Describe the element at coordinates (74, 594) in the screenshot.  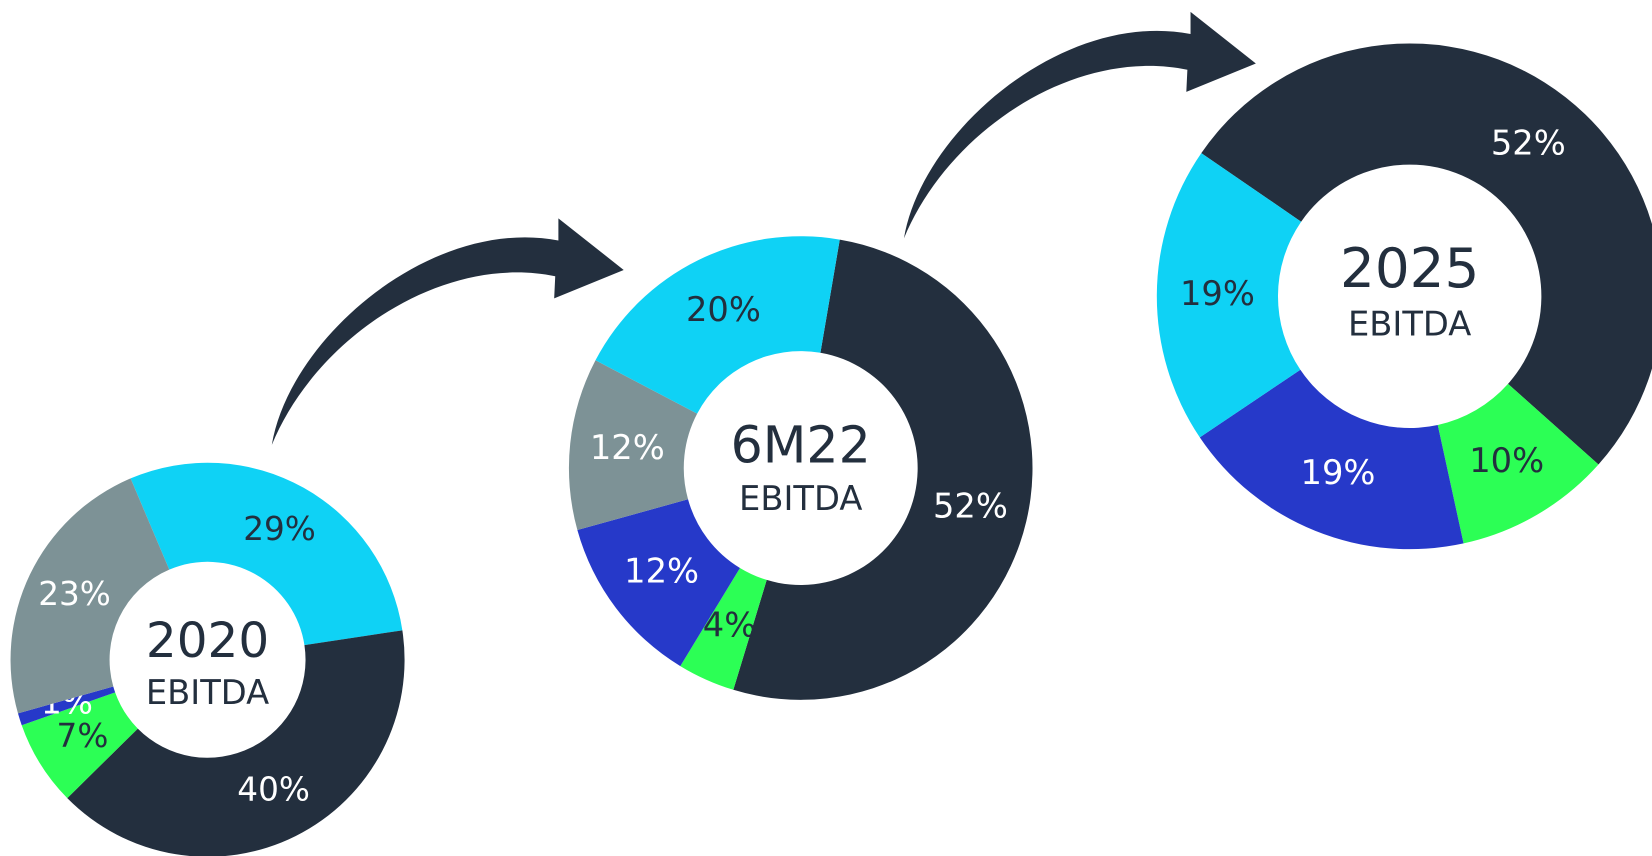
I see `value-label: 23%` at that location.